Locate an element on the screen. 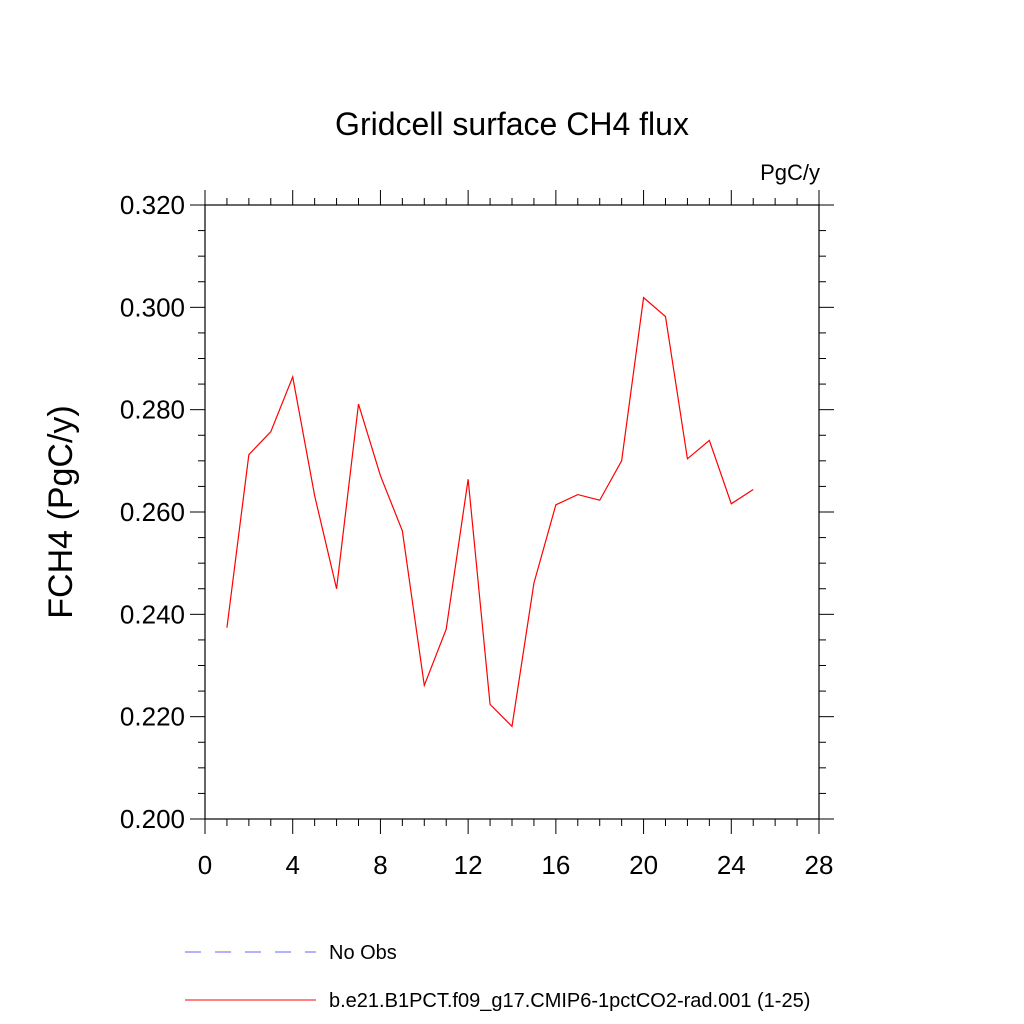 The height and width of the screenshot is (1024, 1024). y-tick-label: 0.320 is located at coordinates (152, 205).